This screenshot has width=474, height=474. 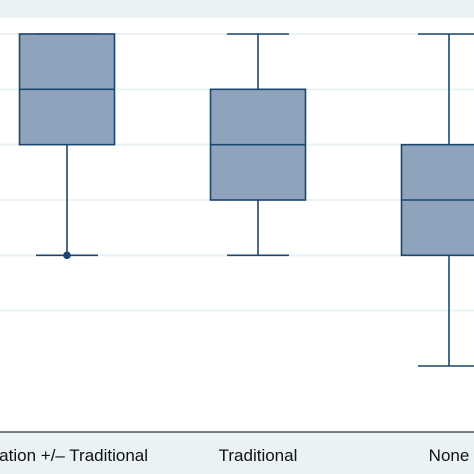 I want to click on outlier-point, so click(x=67, y=255).